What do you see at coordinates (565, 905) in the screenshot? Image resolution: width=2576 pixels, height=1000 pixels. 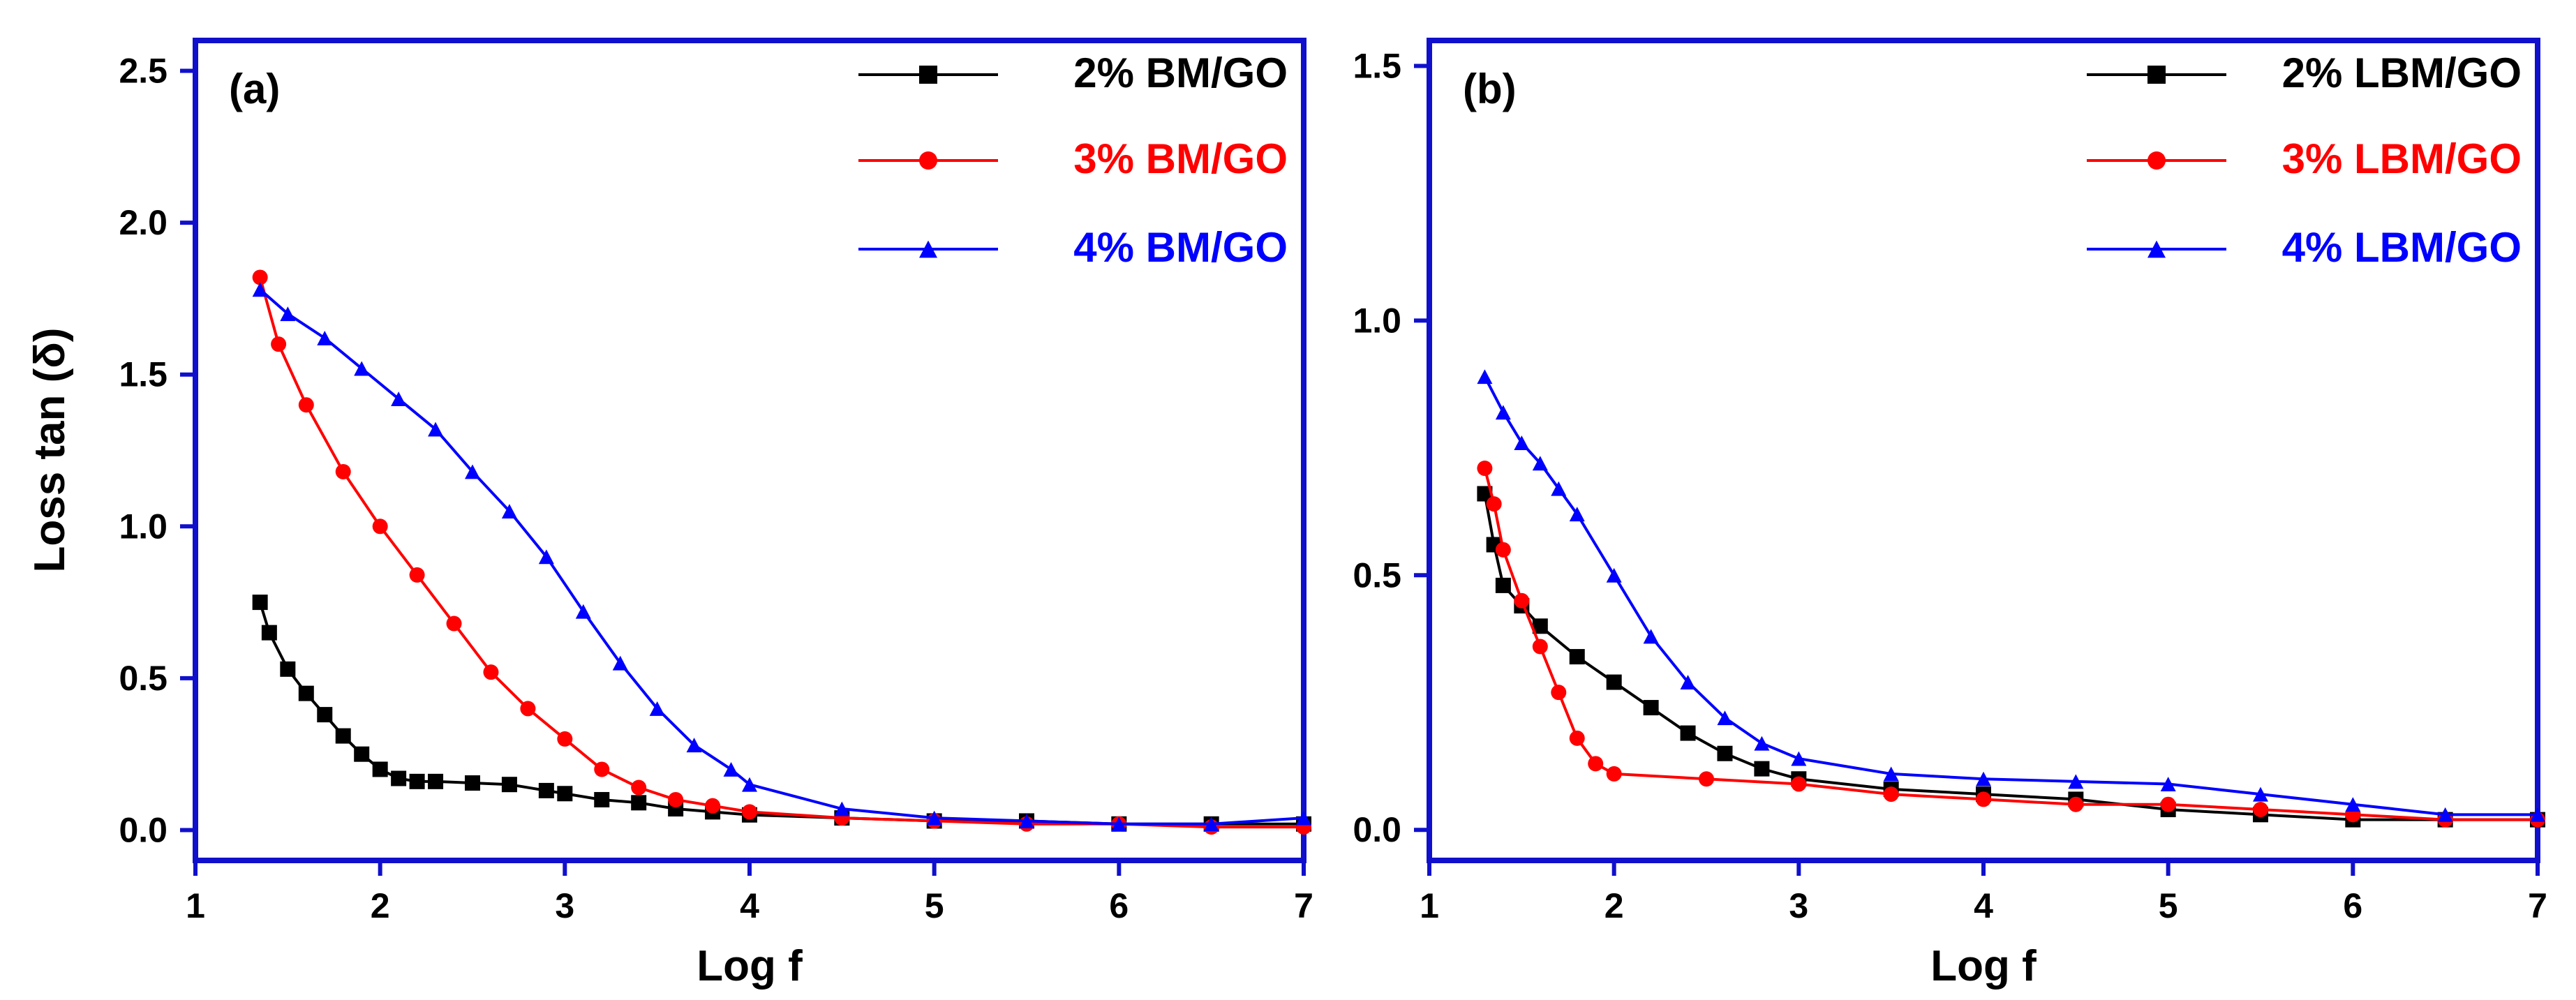 I see `x-tick-label: 3` at bounding box center [565, 905].